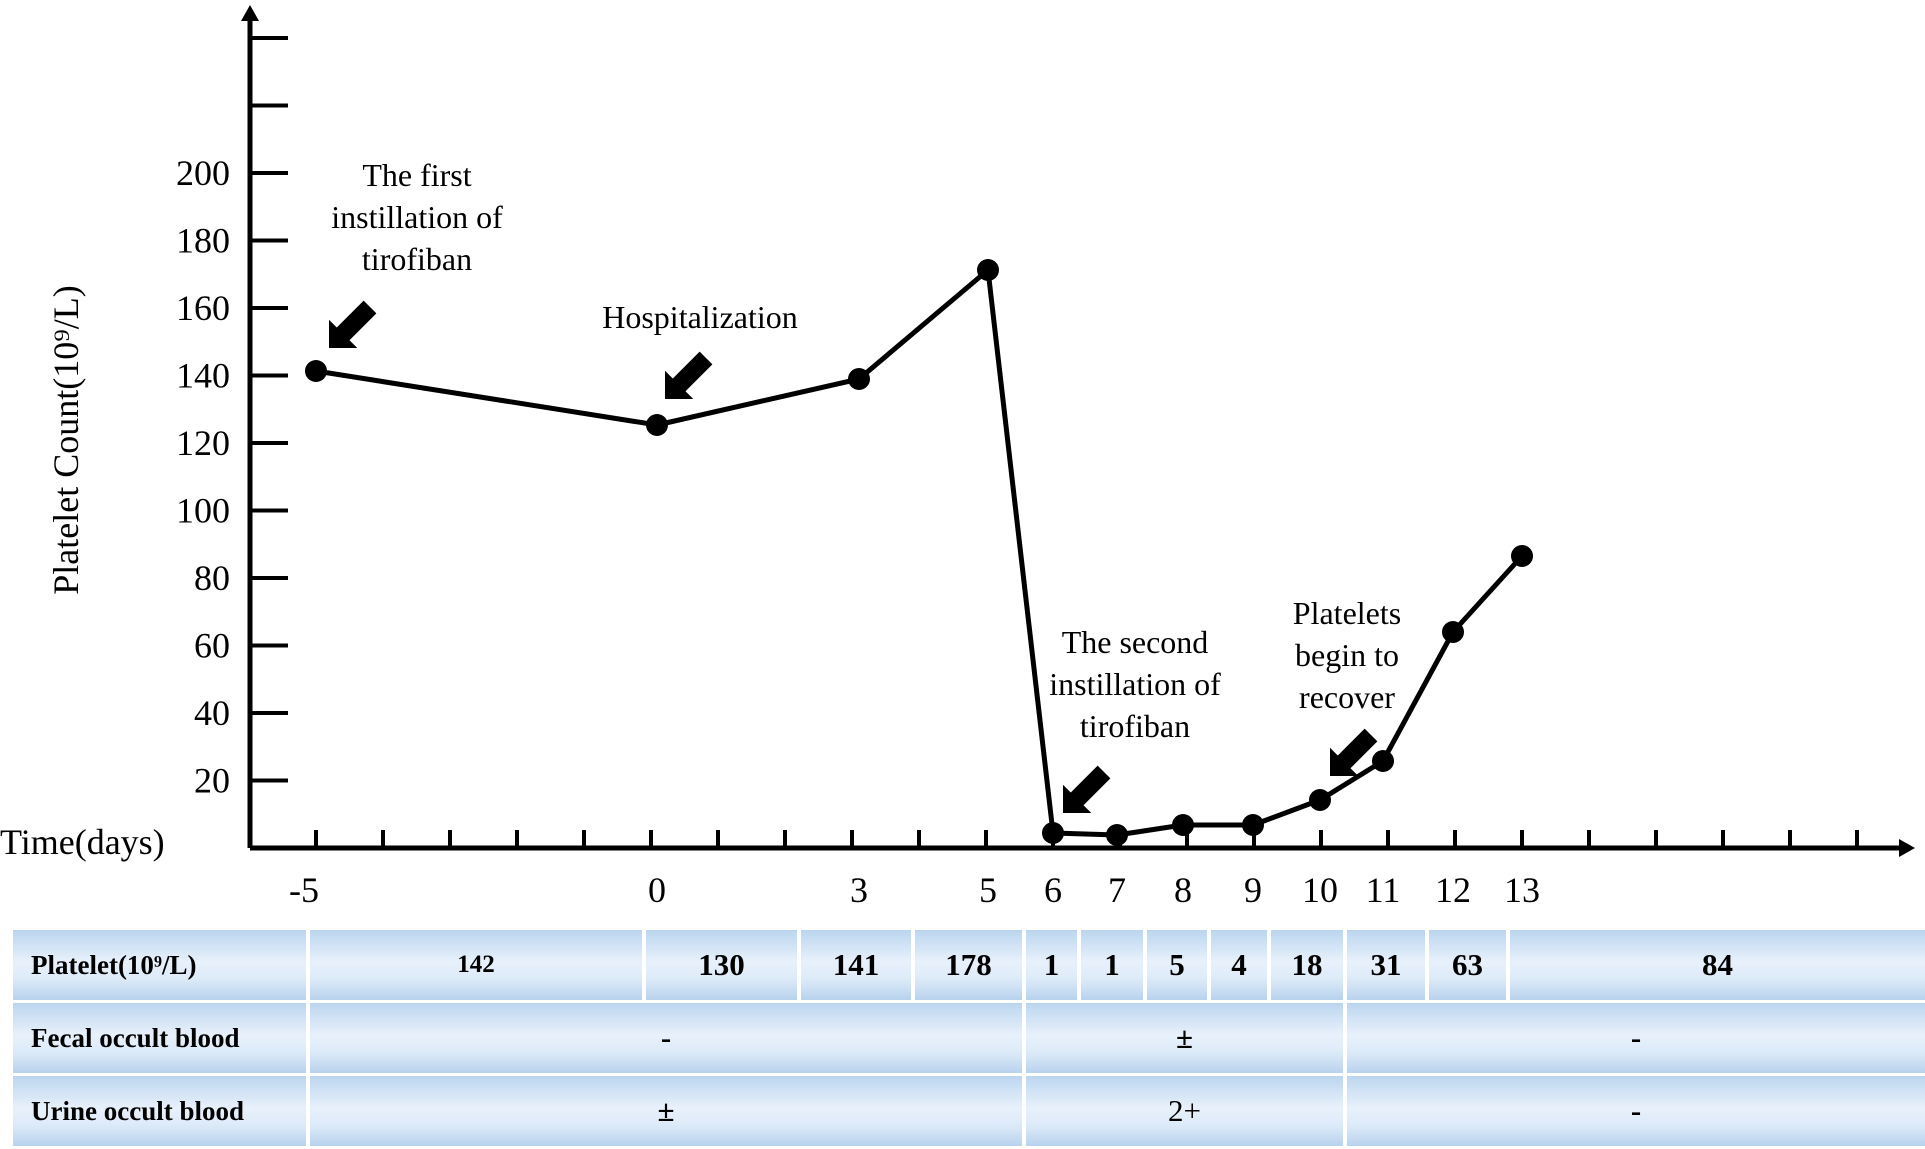  I want to click on x-tick-label: 11, so click(1383, 890).